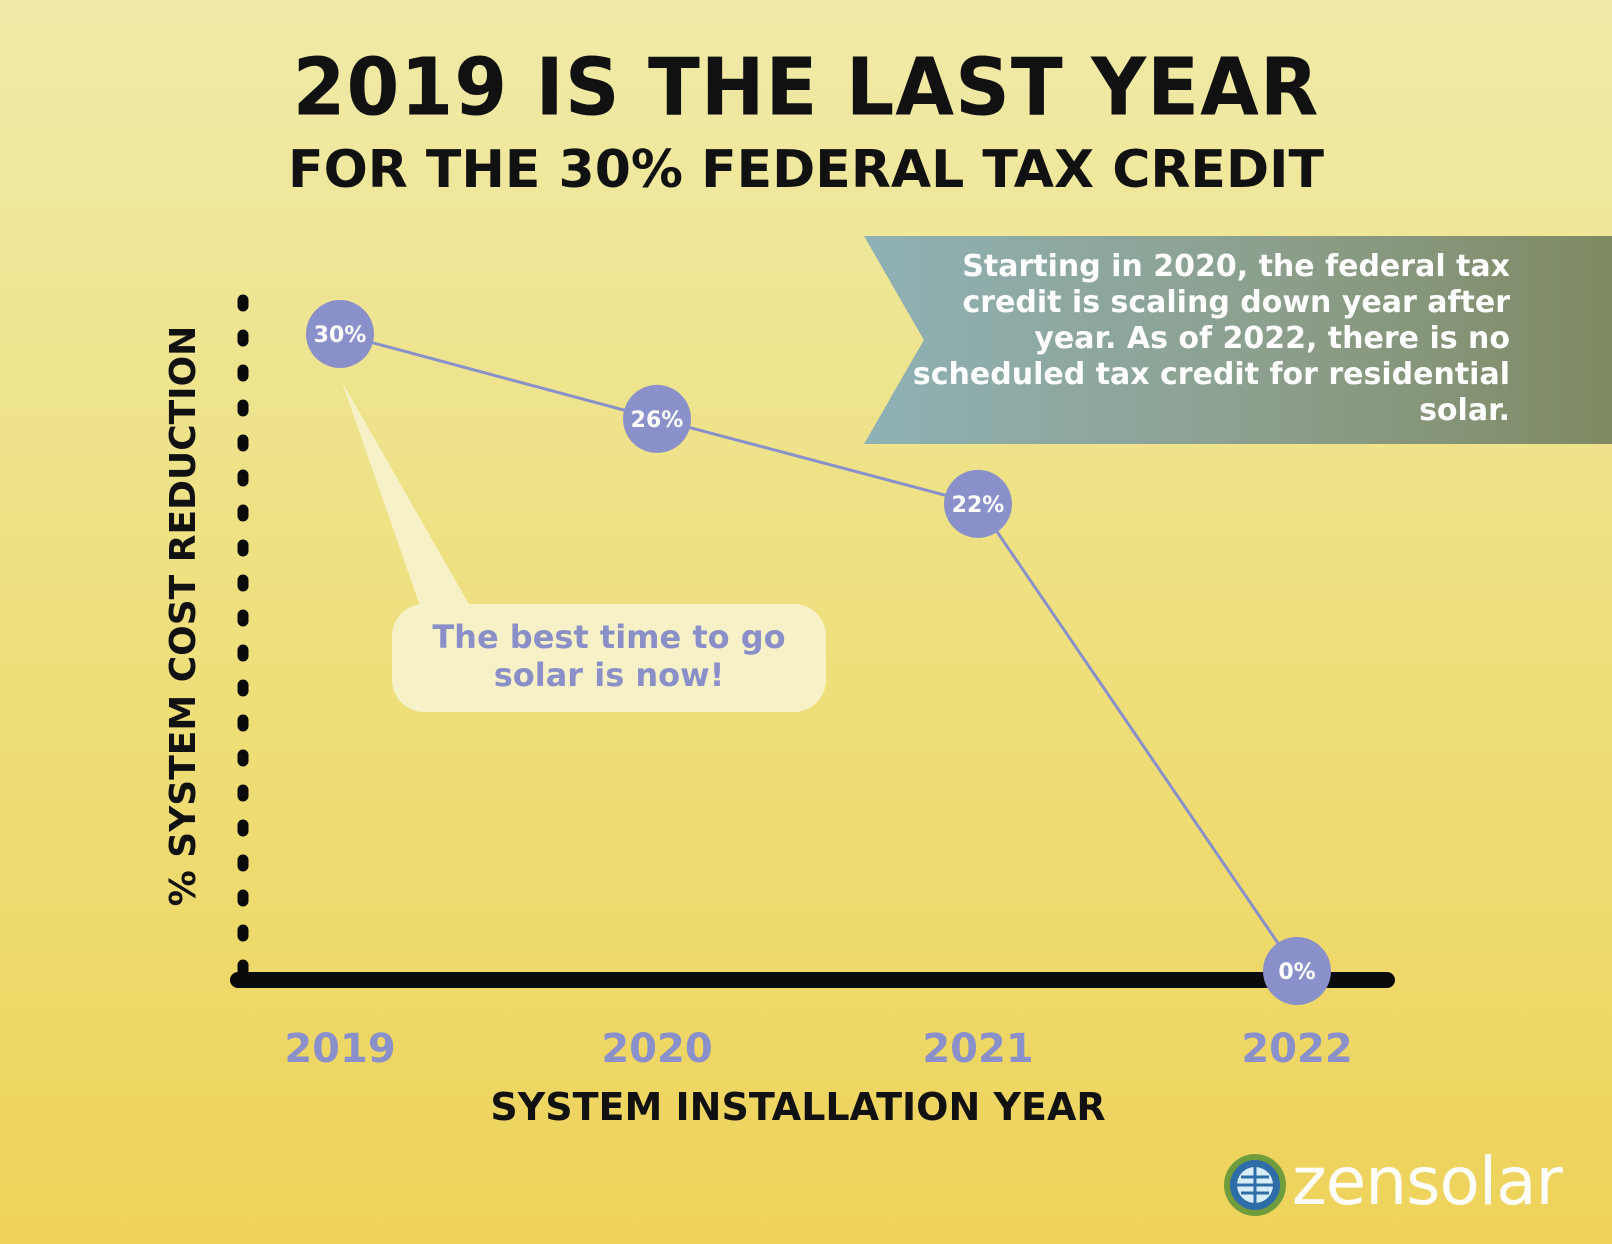 The image size is (1612, 1244). I want to click on data-point-2022, so click(1297, 971).